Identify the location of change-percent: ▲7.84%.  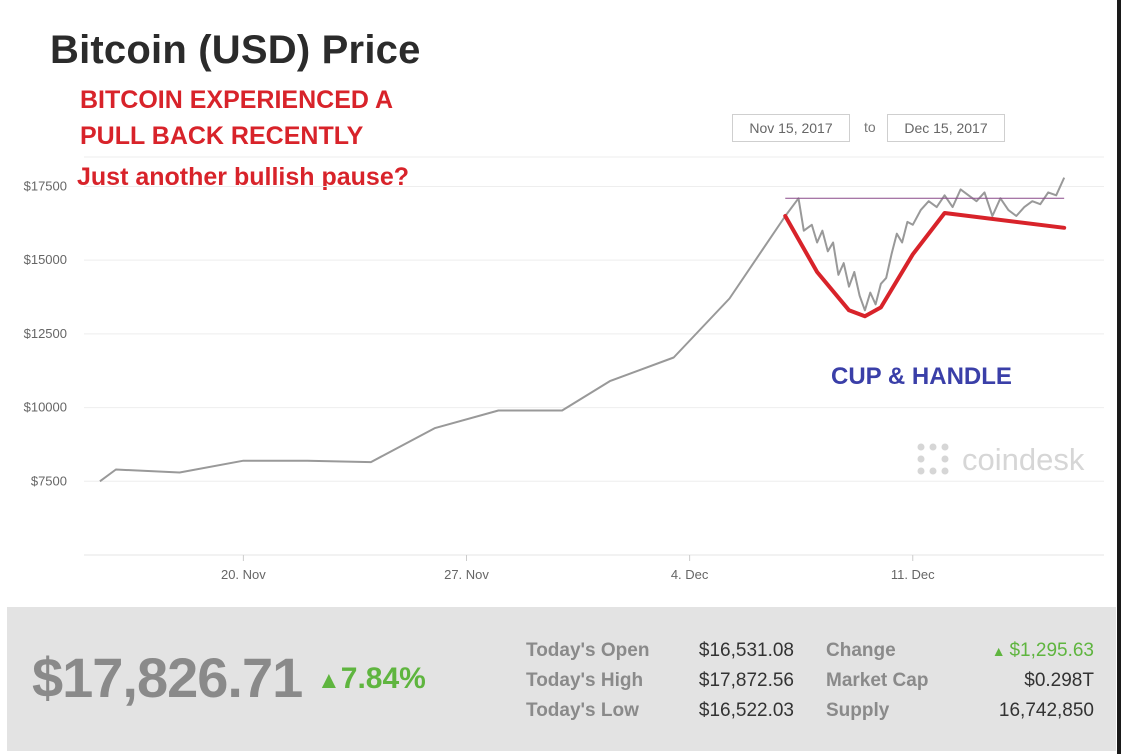
(371, 679).